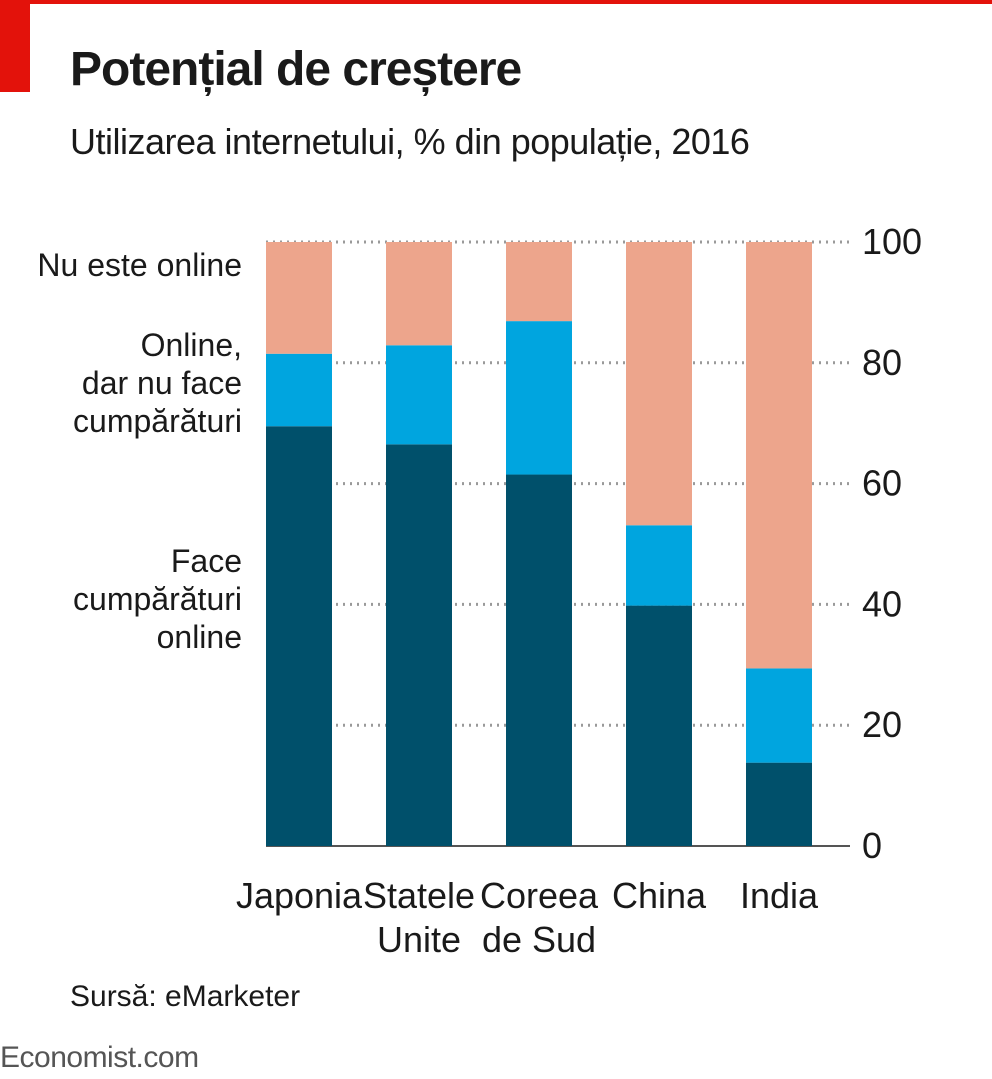 This screenshot has height=1079, width=992. What do you see at coordinates (139, 265) in the screenshot?
I see `legend-label: Nu este online` at bounding box center [139, 265].